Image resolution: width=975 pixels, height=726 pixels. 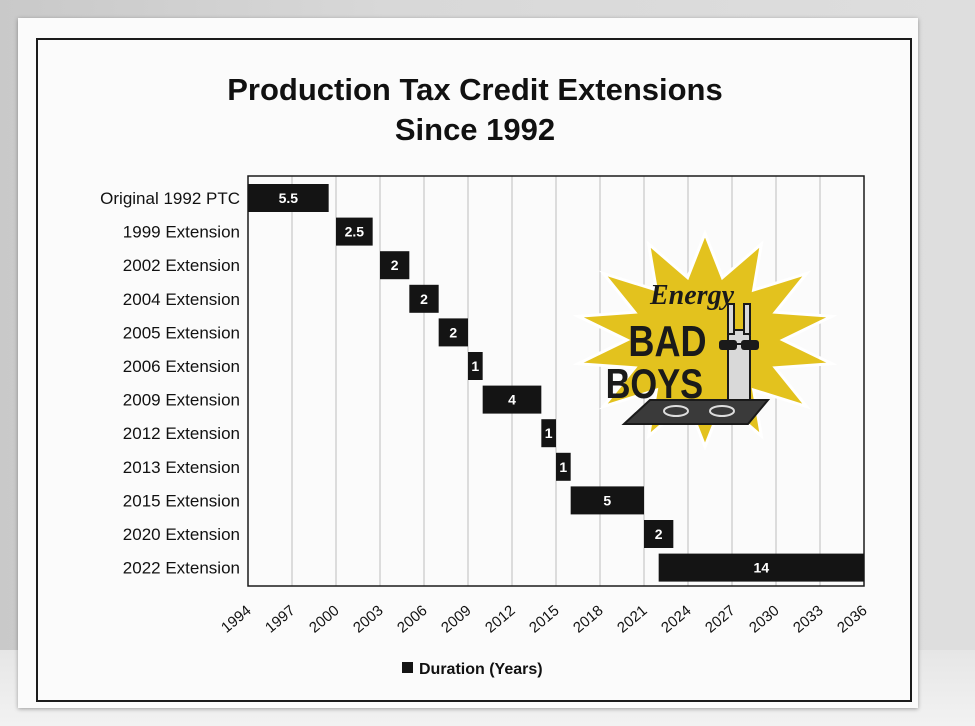 I want to click on bar-value-label: 4, so click(x=512, y=400).